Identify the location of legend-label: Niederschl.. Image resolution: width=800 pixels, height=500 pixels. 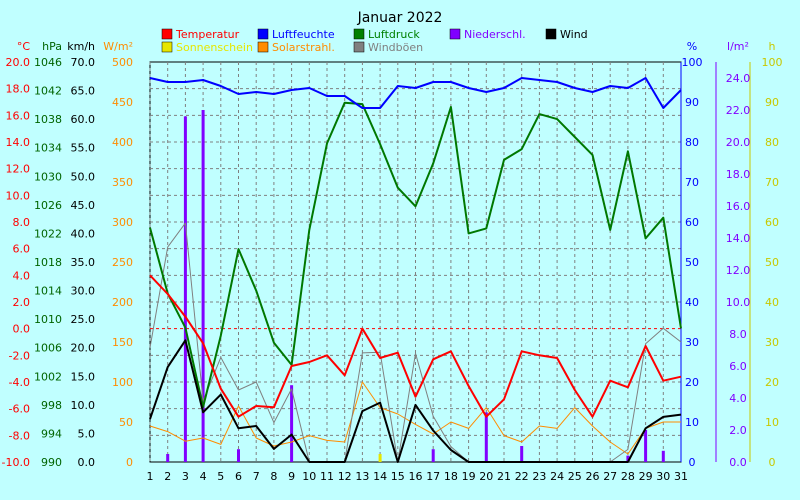
(495, 34).